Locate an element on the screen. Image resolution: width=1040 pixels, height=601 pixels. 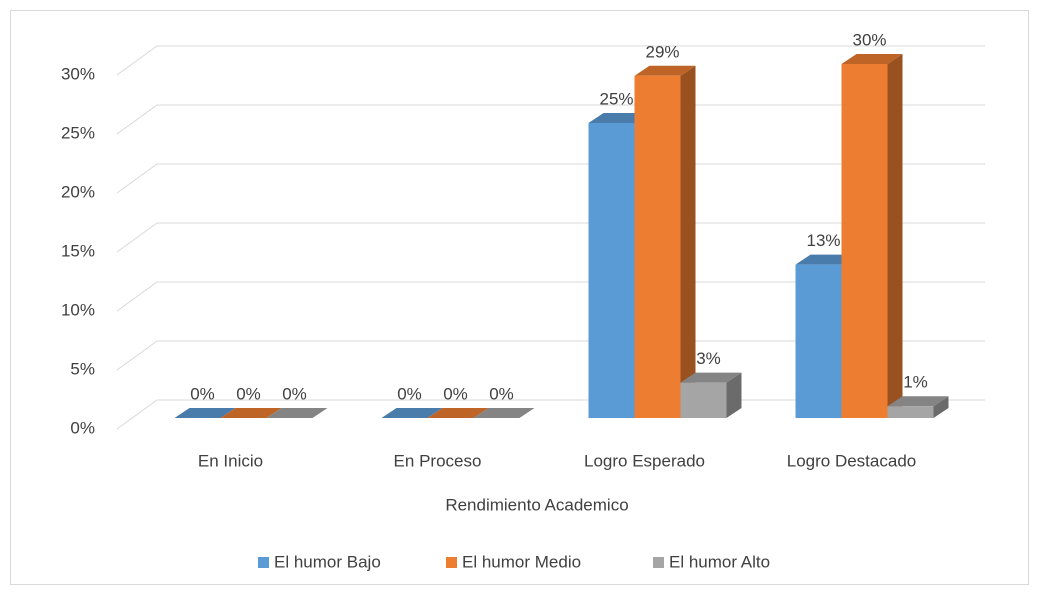
x-tick-label: En Inicio is located at coordinates (230, 460).